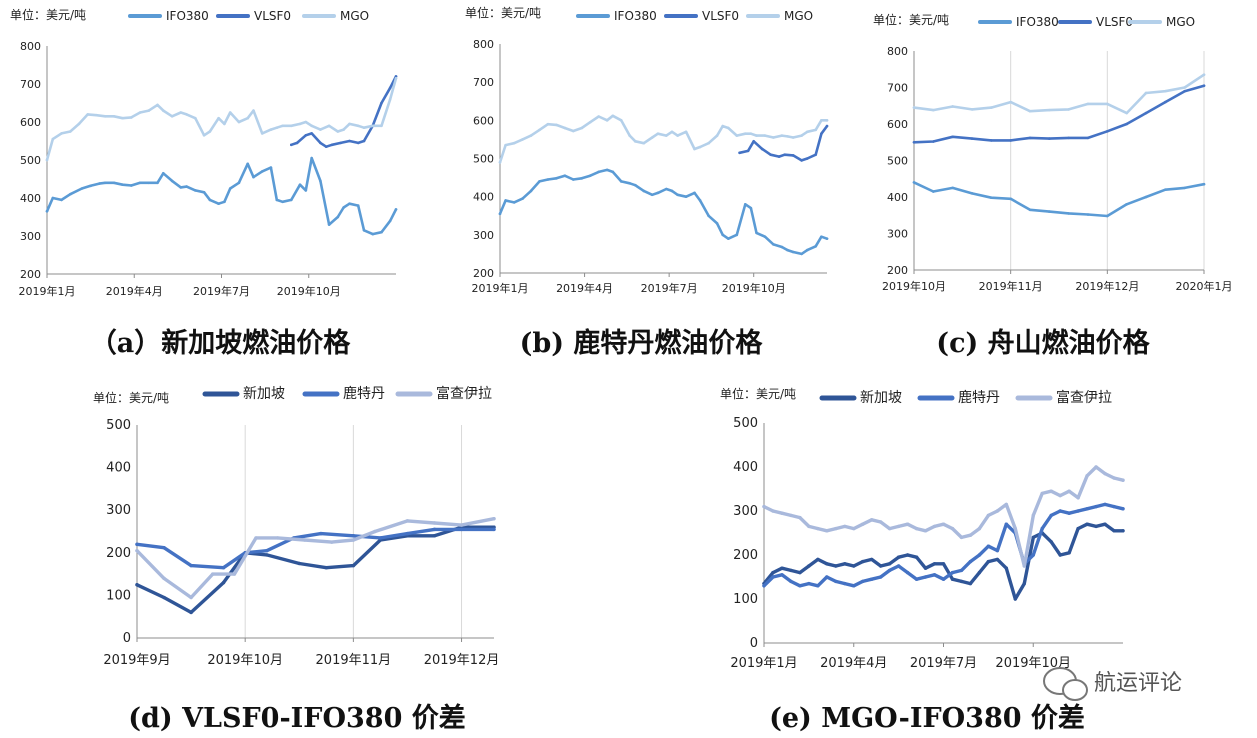  What do you see at coordinates (758, 393) in the screenshot?
I see `unit-label: 单位：美元/吨` at bounding box center [758, 393].